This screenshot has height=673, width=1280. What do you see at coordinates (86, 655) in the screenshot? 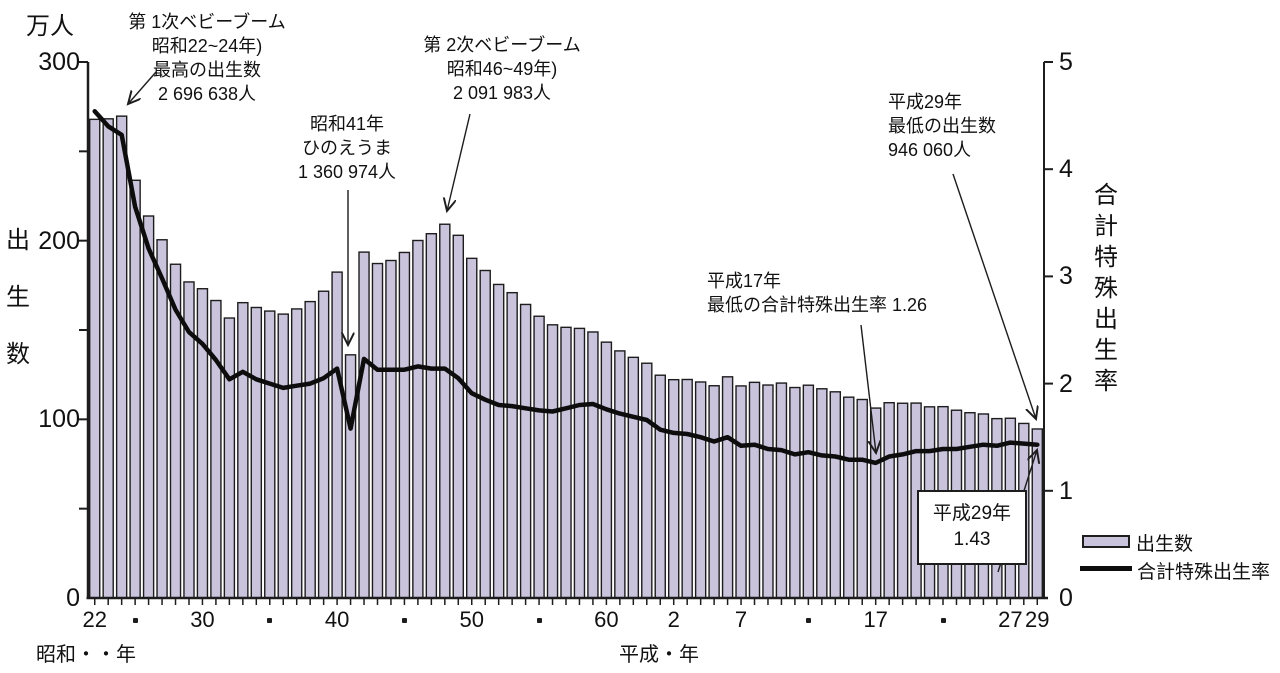
I see `x-axis-caption-showa: 昭和・・年` at bounding box center [86, 655].